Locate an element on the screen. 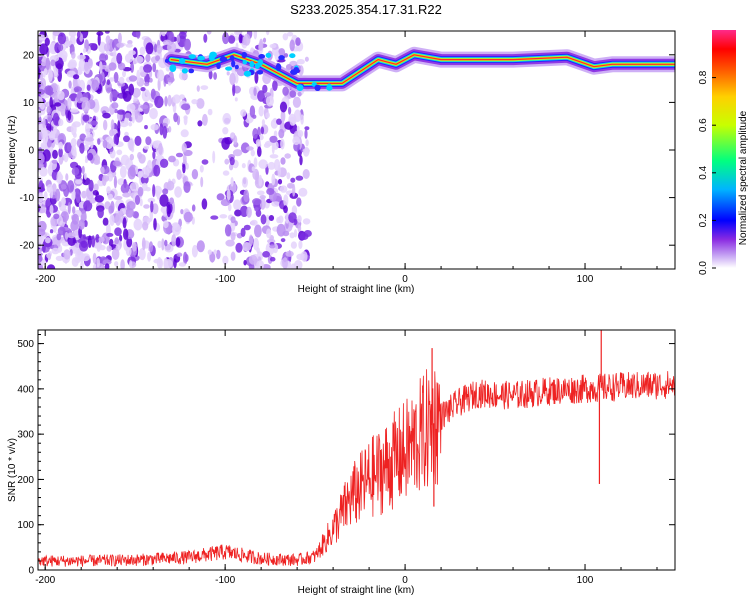 This screenshot has height=600, width=750. x-tick-label: -100 is located at coordinates (225, 580).